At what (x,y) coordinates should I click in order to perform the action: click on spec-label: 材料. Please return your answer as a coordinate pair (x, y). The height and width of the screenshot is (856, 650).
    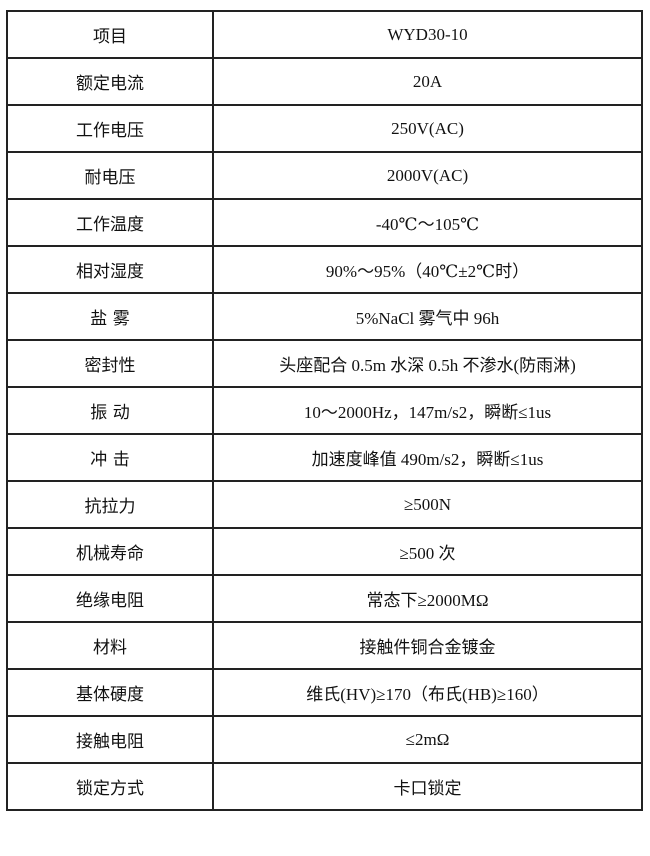
    Looking at the image, I should click on (110, 645).